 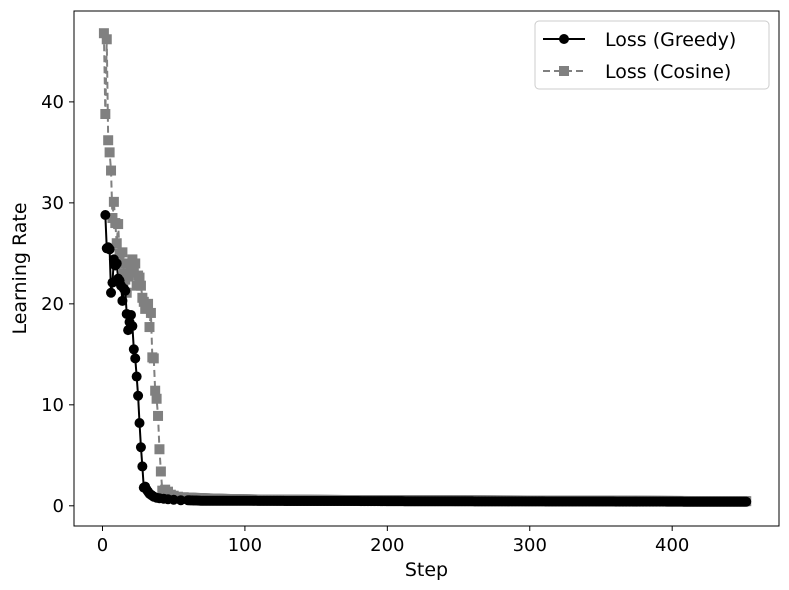 I want to click on x-tick-label: 400, so click(x=672, y=545).